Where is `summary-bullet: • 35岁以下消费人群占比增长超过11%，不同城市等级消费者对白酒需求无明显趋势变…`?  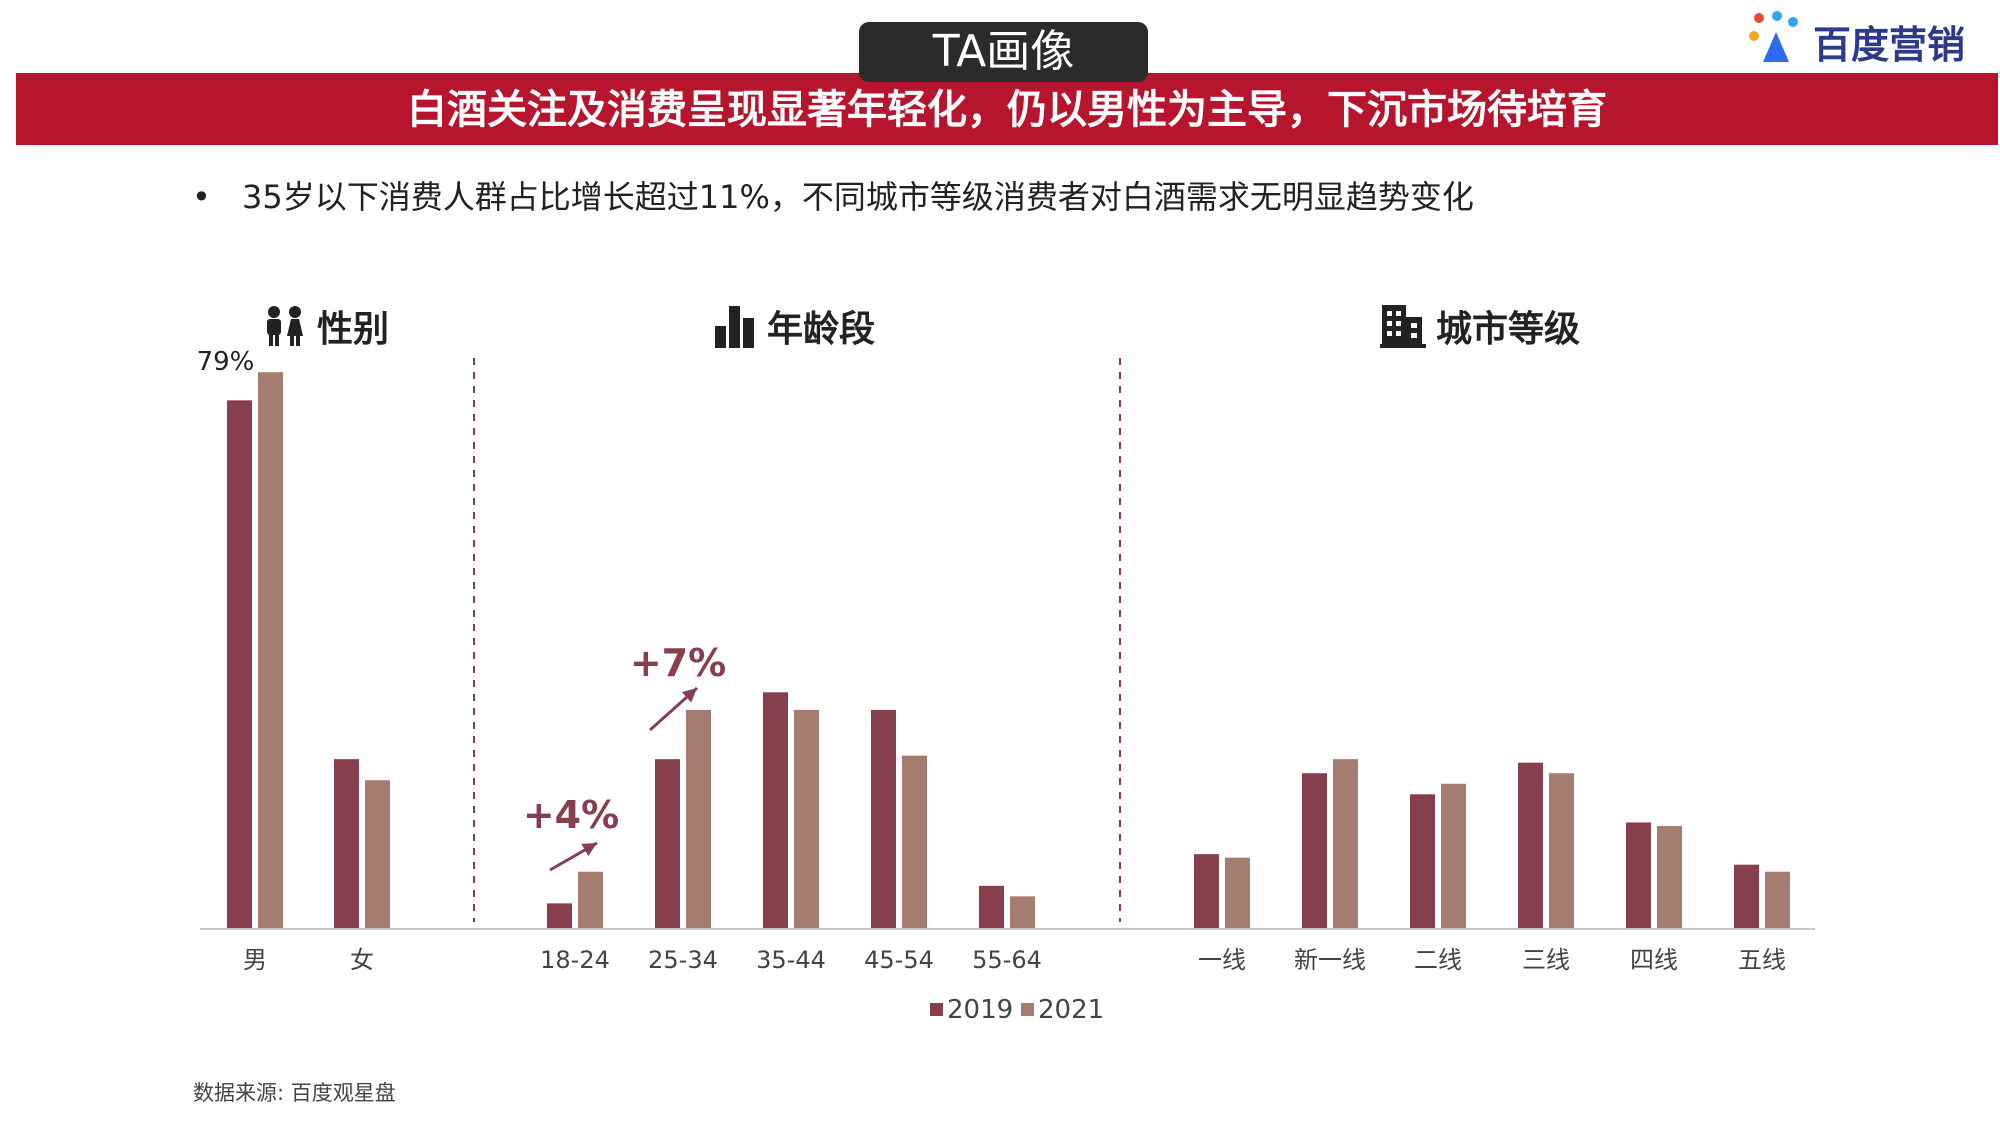
summary-bullet: • 35岁以下消费人群占比增长超过11%，不同城市等级消费者对白酒需求无明显趋势变… is located at coordinates (833, 195).